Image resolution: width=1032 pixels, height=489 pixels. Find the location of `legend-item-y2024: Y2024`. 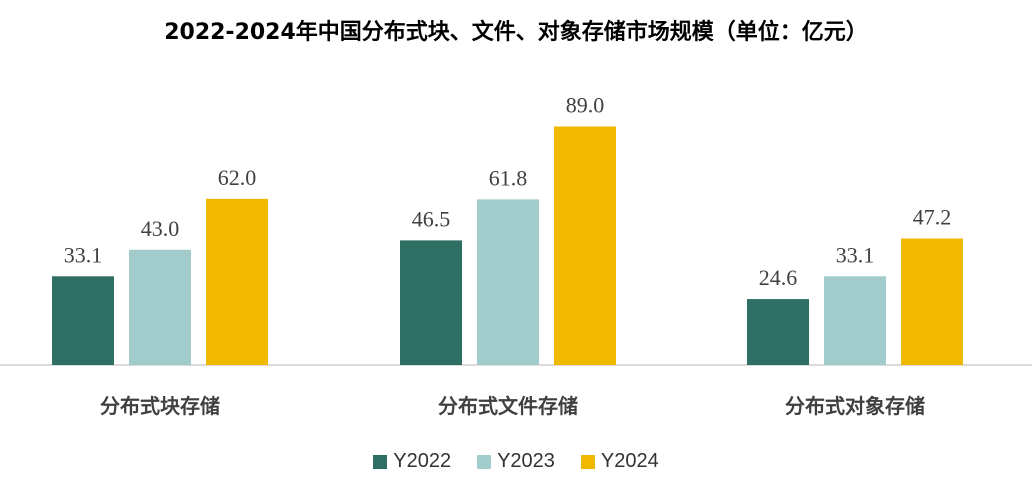

legend-item-y2024: Y2024 is located at coordinates (619, 461).